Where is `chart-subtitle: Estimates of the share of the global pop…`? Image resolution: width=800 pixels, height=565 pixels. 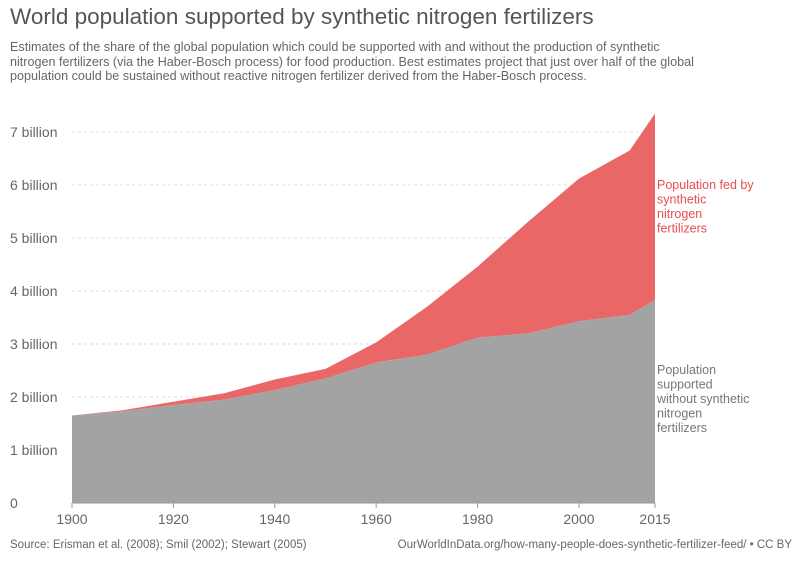 chart-subtitle: Estimates of the share of the global pop… is located at coordinates (352, 62).